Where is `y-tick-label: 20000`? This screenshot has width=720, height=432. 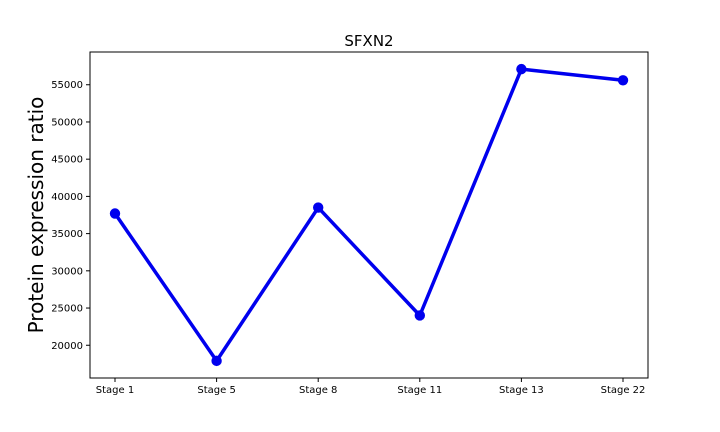 y-tick-label: 20000 is located at coordinates (67, 346).